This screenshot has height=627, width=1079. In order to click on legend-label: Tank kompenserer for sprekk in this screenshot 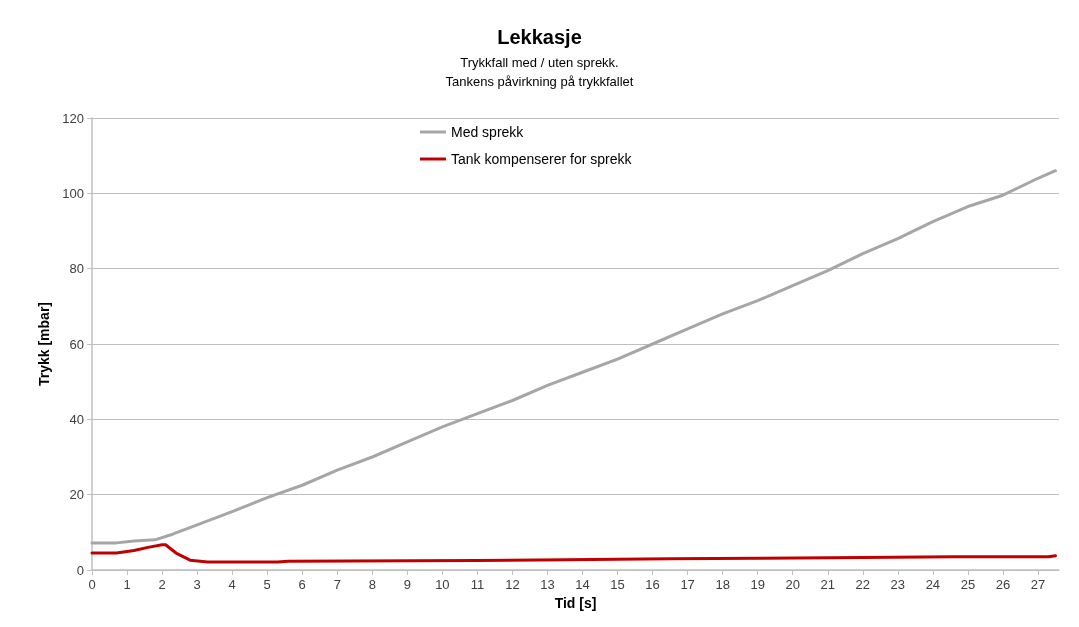, I will do `click(542, 159)`.